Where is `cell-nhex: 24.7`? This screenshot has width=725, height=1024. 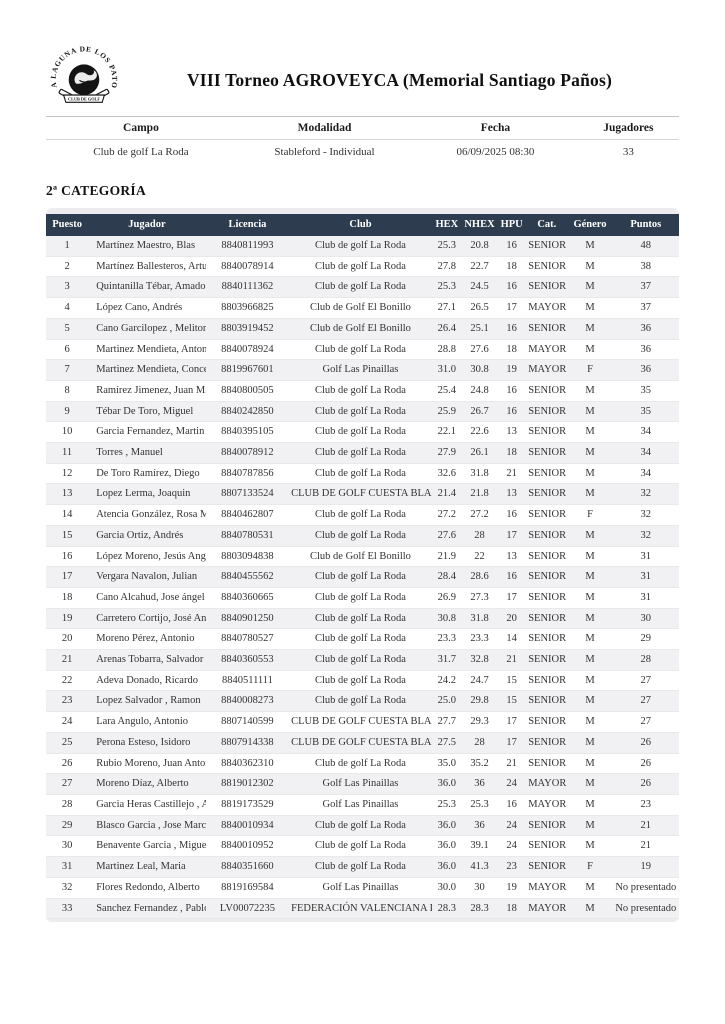
cell-nhex: 24.7 is located at coordinates (479, 680).